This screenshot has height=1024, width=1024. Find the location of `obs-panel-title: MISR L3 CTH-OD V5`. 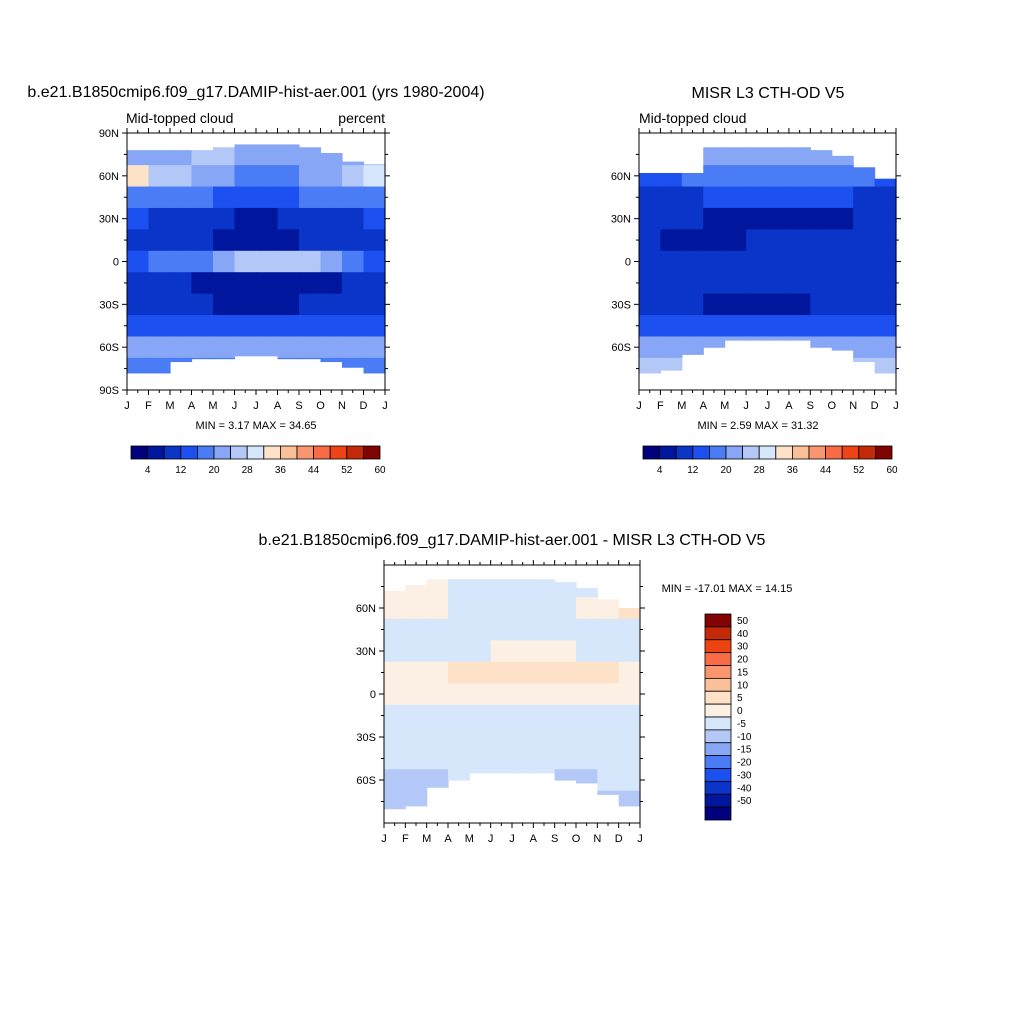

obs-panel-title: MISR L3 CTH-OD V5 is located at coordinates (768, 93).